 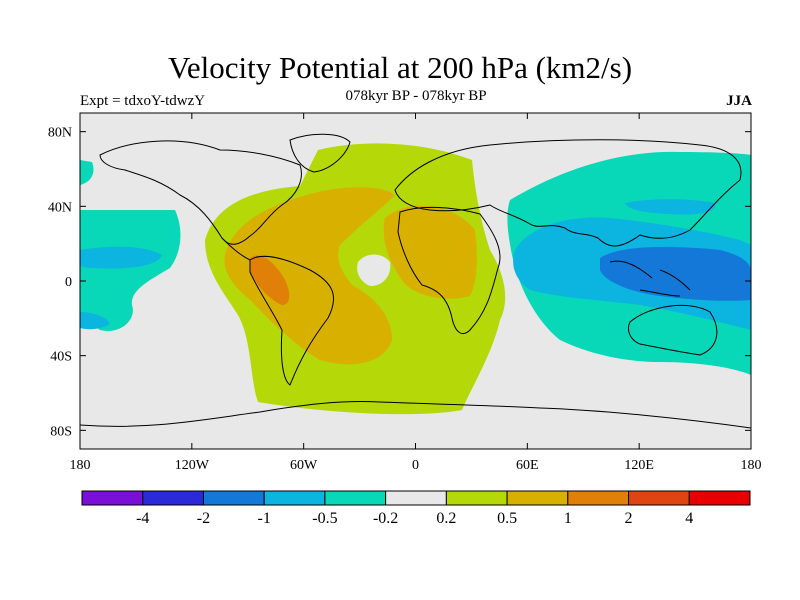 What do you see at coordinates (568, 518) in the screenshot?
I see `colorbar-label: 1` at bounding box center [568, 518].